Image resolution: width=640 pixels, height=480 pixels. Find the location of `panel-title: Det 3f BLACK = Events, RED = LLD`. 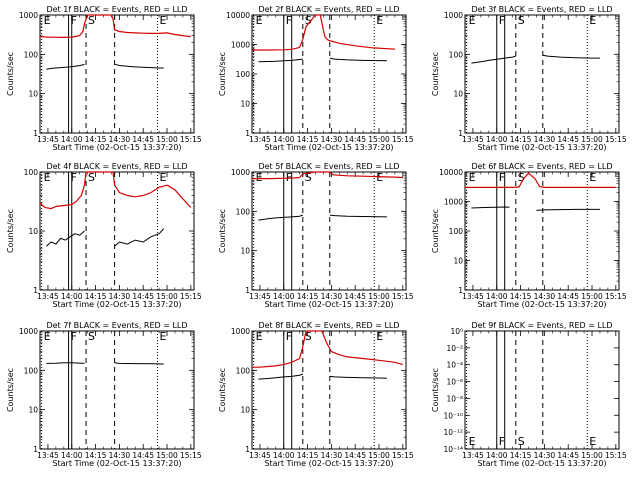

panel-title: Det 3f BLACK = Events, RED = LLD is located at coordinates (541, 9).